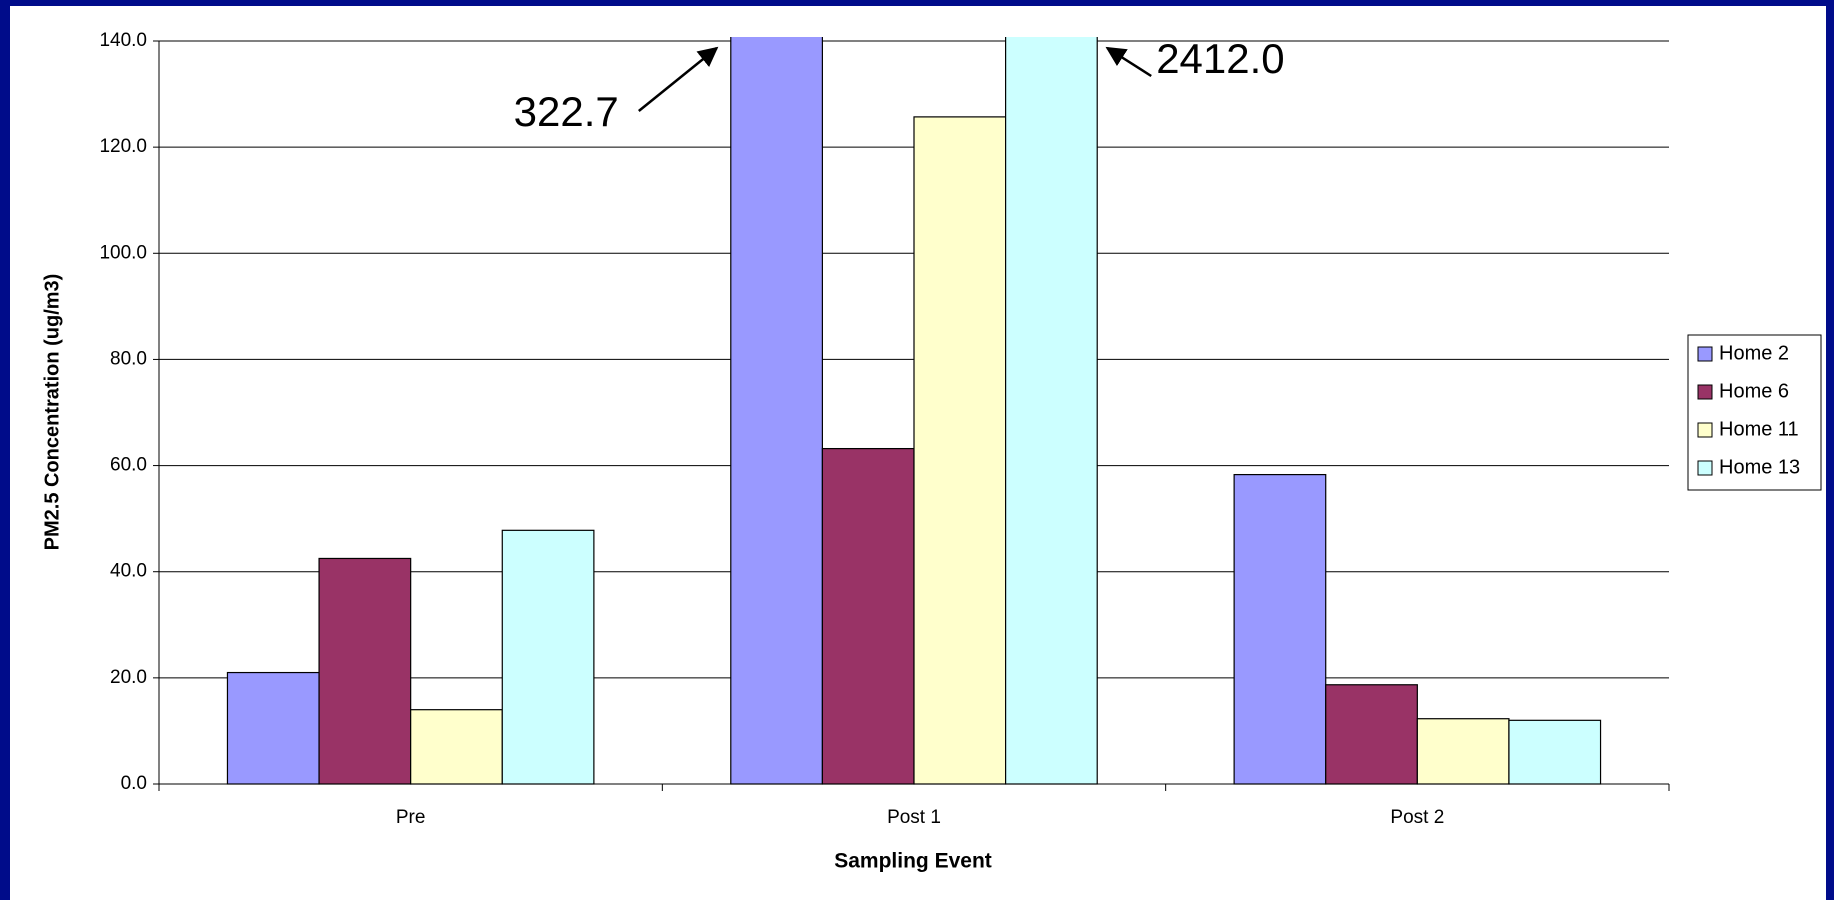 Image resolution: width=1834 pixels, height=900 pixels. Describe the element at coordinates (1754, 391) in the screenshot. I see `legend-label: Home 6` at that location.